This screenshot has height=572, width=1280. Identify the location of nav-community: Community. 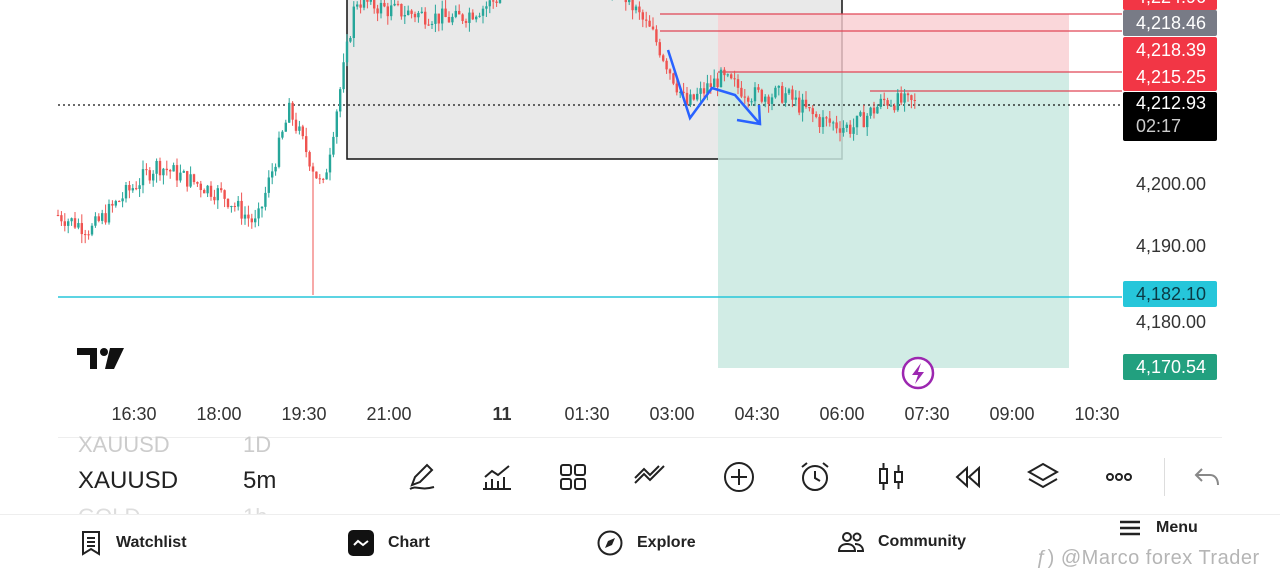
(902, 542).